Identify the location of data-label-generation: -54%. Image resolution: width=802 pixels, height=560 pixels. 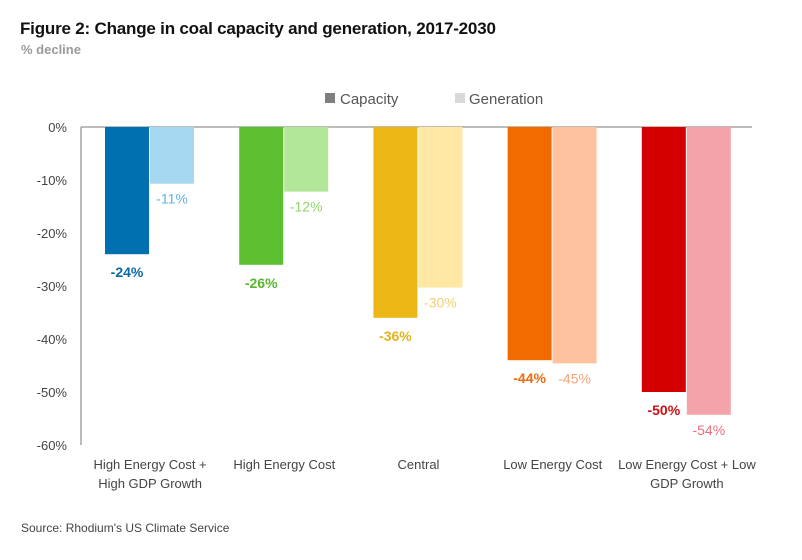
(708, 430).